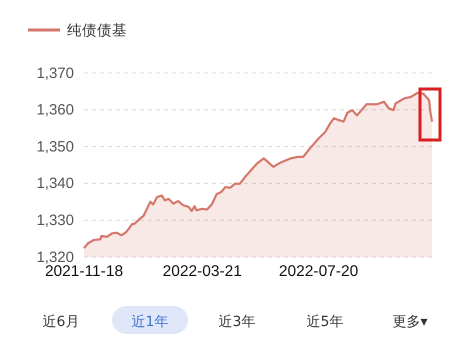  What do you see at coordinates (55, 220) in the screenshot?
I see `y-tick-label: 1,330` at bounding box center [55, 220].